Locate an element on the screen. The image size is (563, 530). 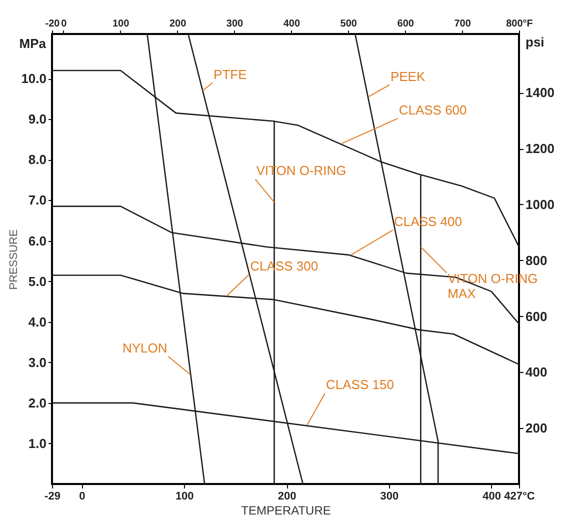
annotation: PEEK is located at coordinates (408, 76).